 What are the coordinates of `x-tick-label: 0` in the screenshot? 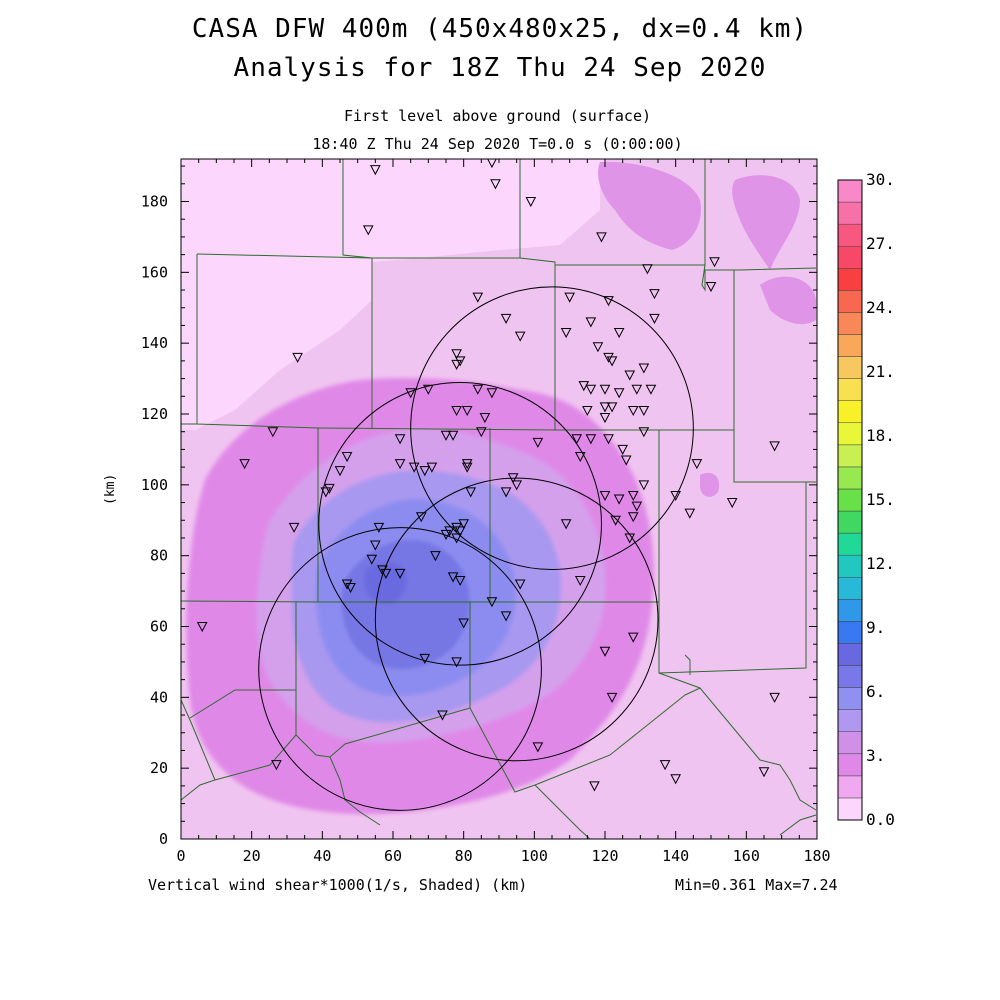 It's located at (180, 856).